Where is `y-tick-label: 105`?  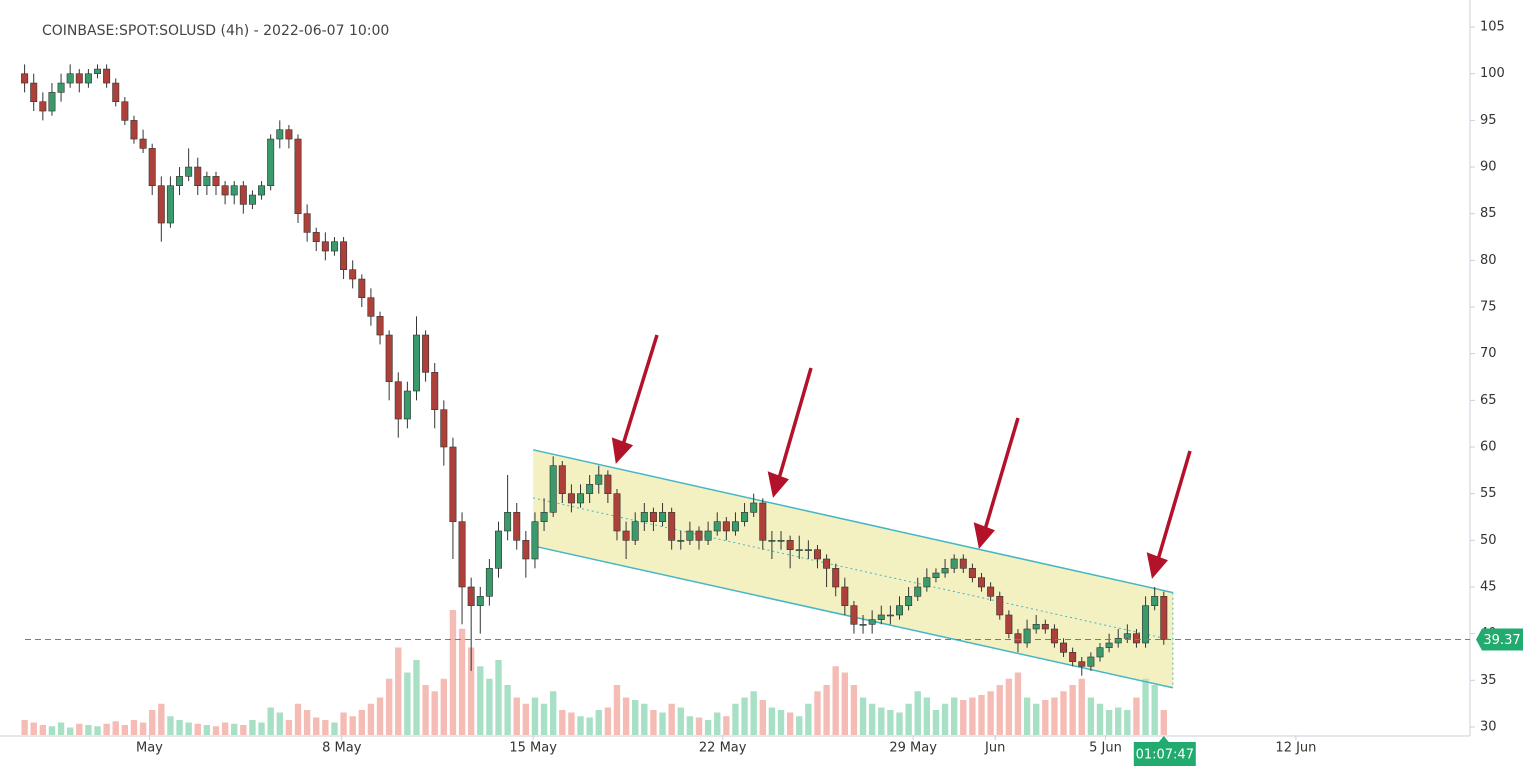 y-tick-label: 105 is located at coordinates (1492, 27).